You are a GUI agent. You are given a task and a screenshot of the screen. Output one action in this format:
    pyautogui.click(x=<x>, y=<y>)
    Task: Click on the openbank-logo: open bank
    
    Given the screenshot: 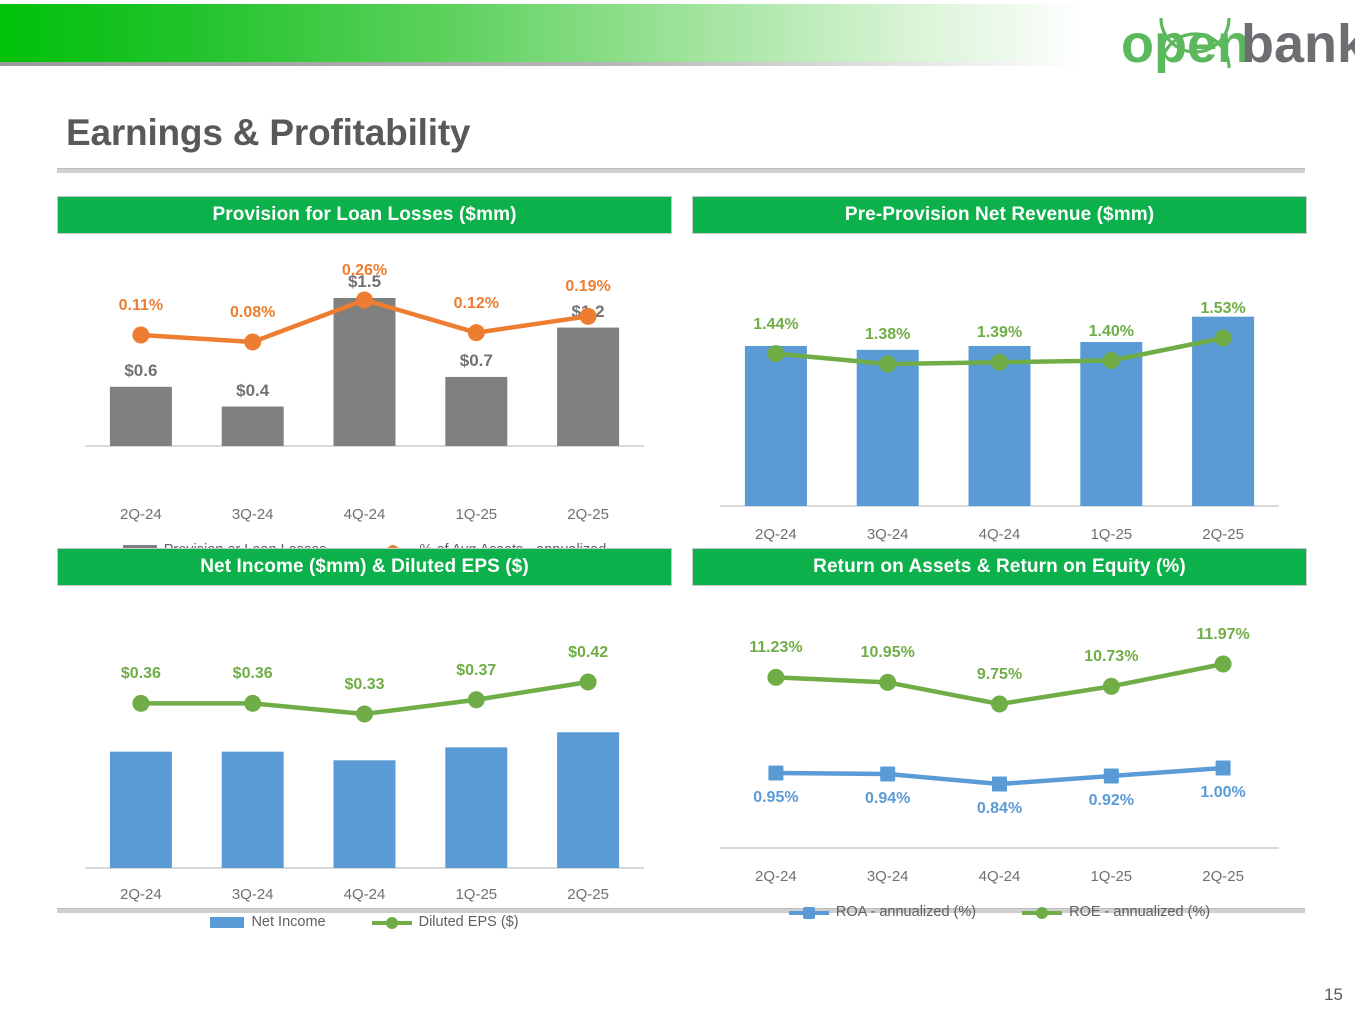 What is the action you would take?
    pyautogui.click(x=1224, y=43)
    